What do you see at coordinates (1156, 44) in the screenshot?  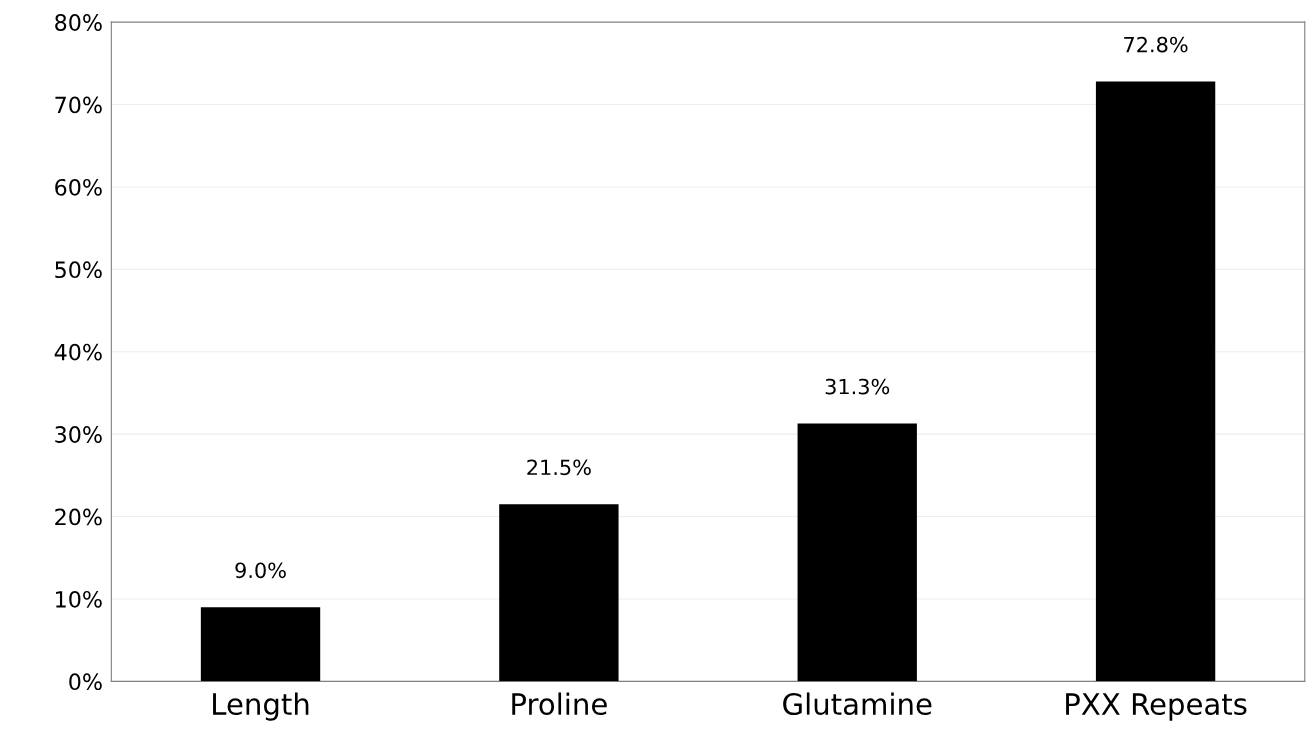 I see `data-label: 72.8%` at bounding box center [1156, 44].